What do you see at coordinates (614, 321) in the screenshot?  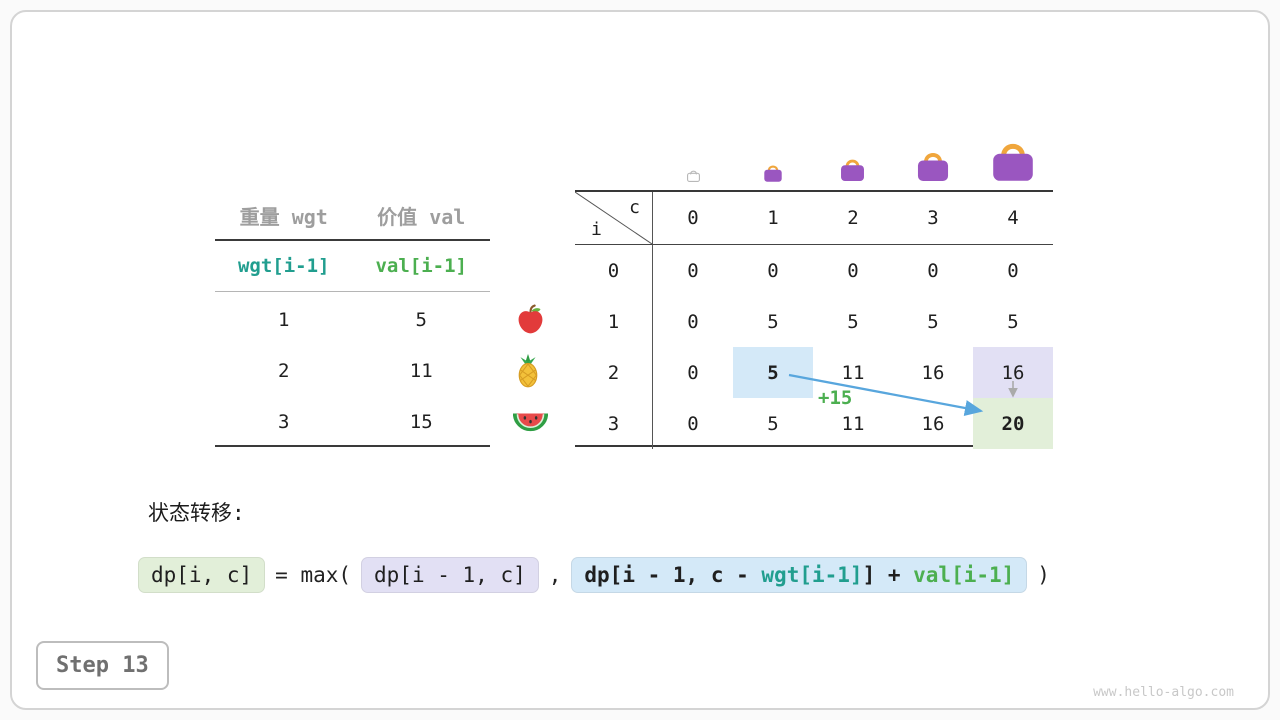 I see `dp-row-header-1: 1` at bounding box center [614, 321].